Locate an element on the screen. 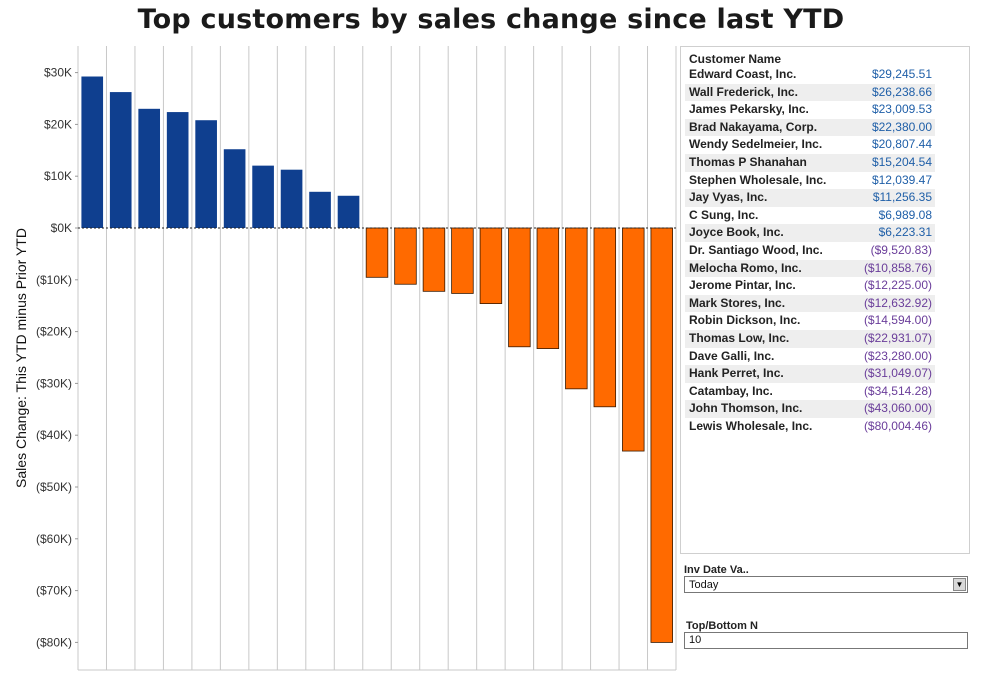  table-row: Dave Galli, Inc. ($23,280.00) is located at coordinates (810, 357).